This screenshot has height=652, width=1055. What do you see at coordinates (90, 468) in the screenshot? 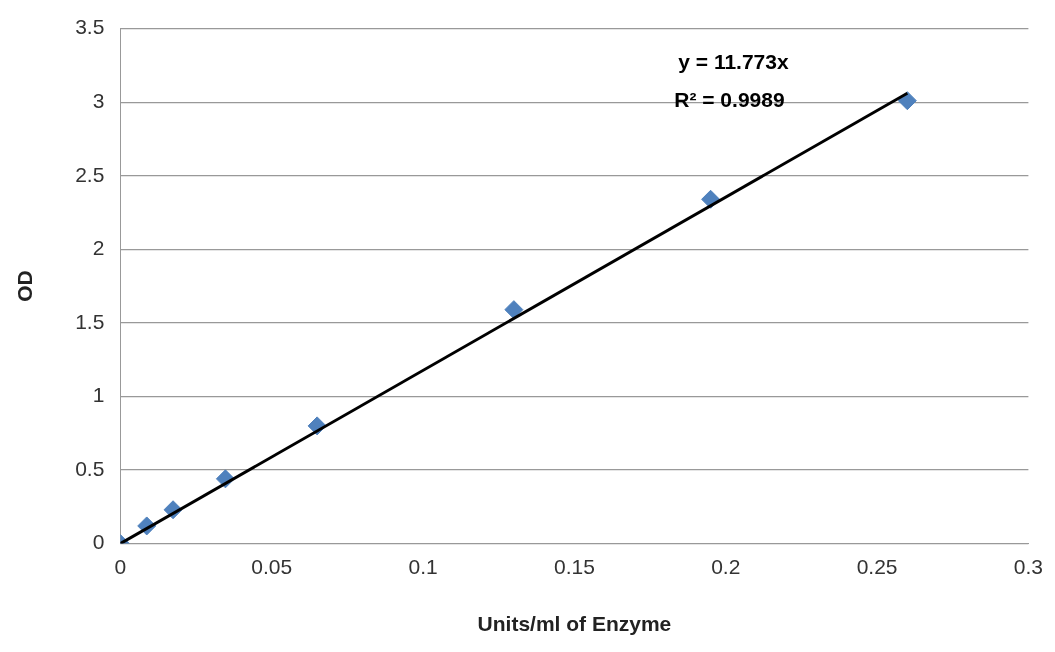
I see `y-tick-label: 0.5` at bounding box center [90, 468].